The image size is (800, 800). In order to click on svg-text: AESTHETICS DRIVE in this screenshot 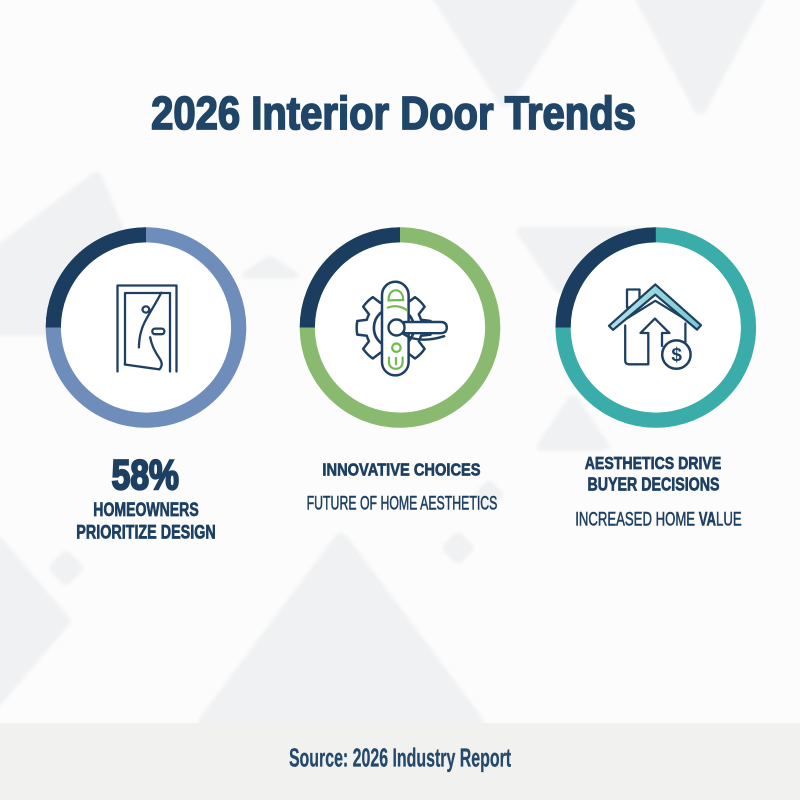, I will do `click(653, 463)`.